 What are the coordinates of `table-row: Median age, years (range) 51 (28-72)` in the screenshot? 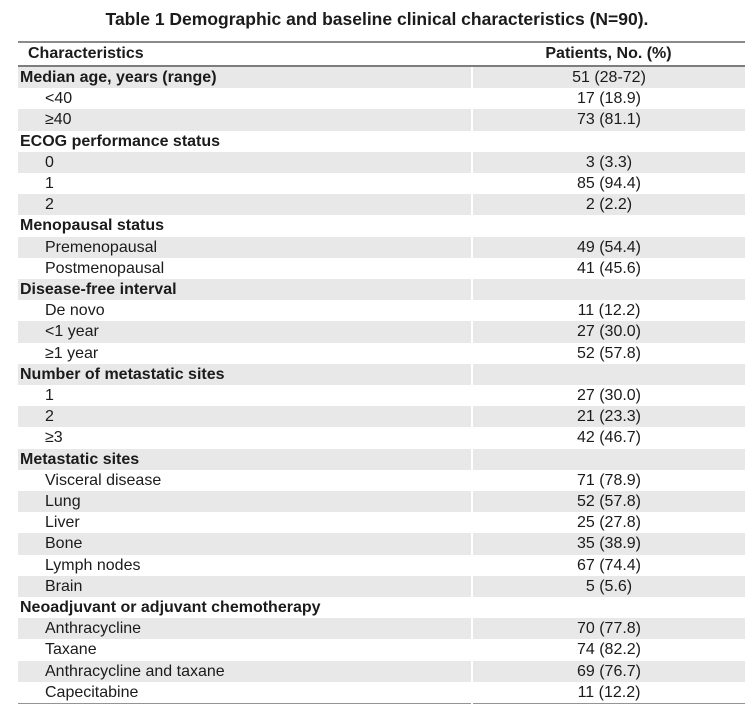 It's located at (381, 77).